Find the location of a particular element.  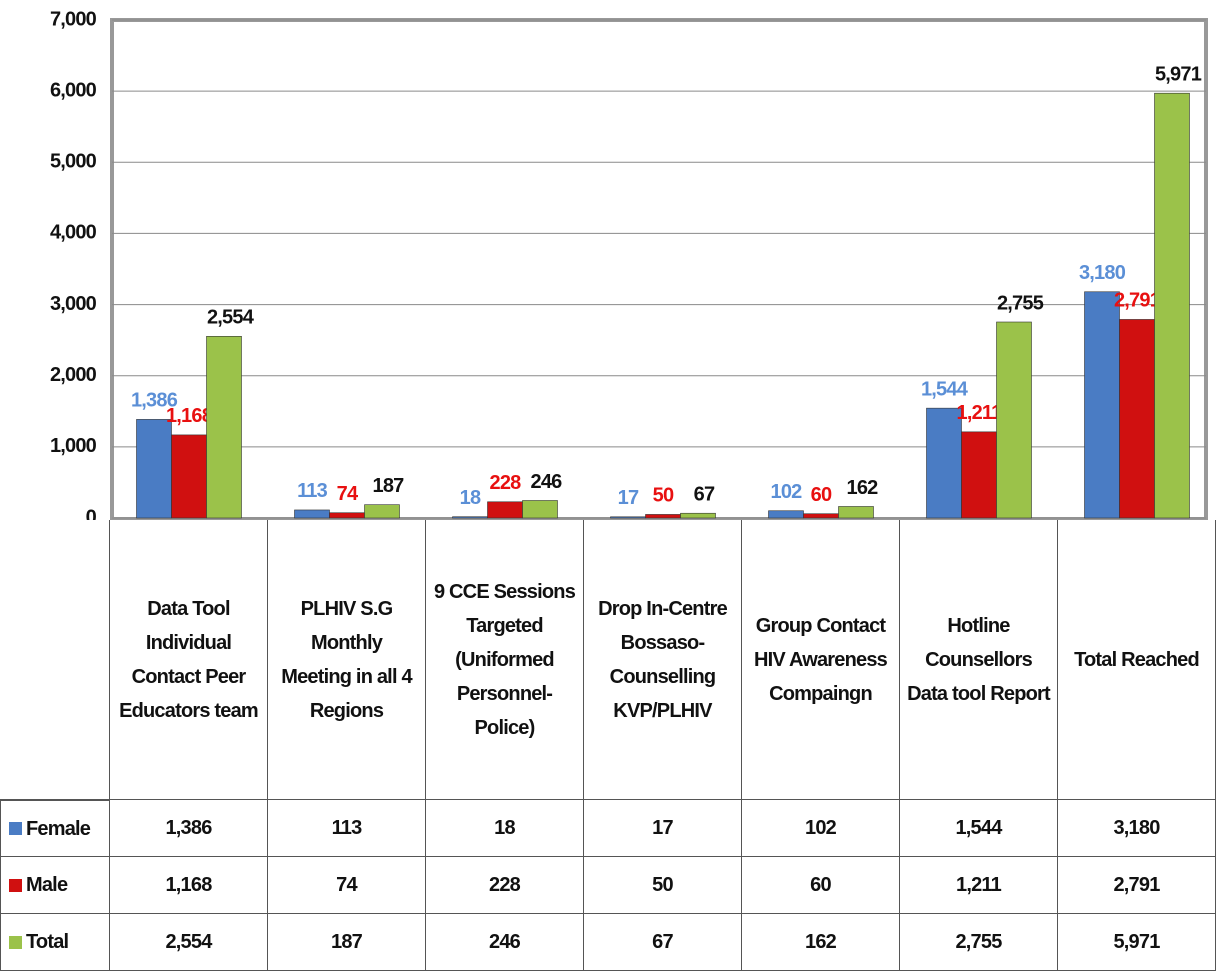

table-value: 2,554 is located at coordinates (189, 942).